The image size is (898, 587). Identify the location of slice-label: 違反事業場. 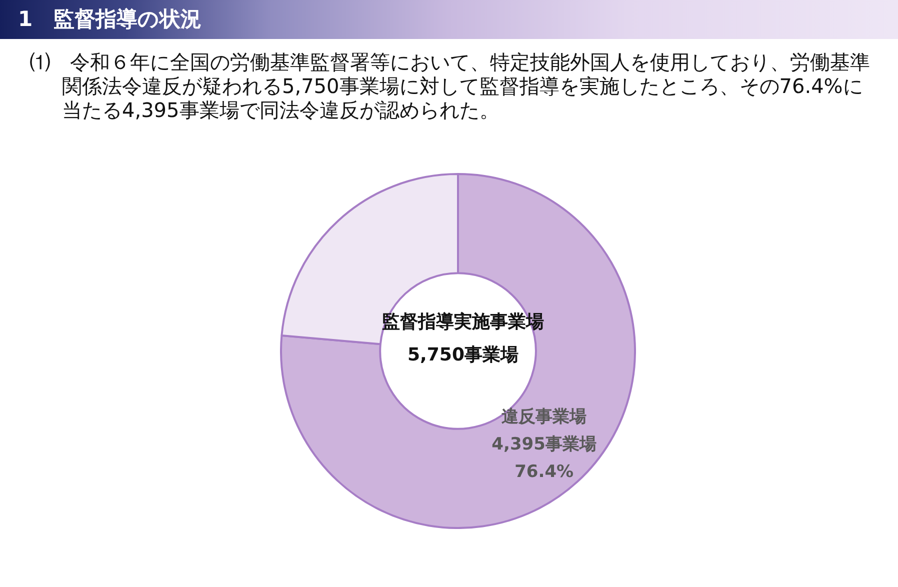
(544, 416).